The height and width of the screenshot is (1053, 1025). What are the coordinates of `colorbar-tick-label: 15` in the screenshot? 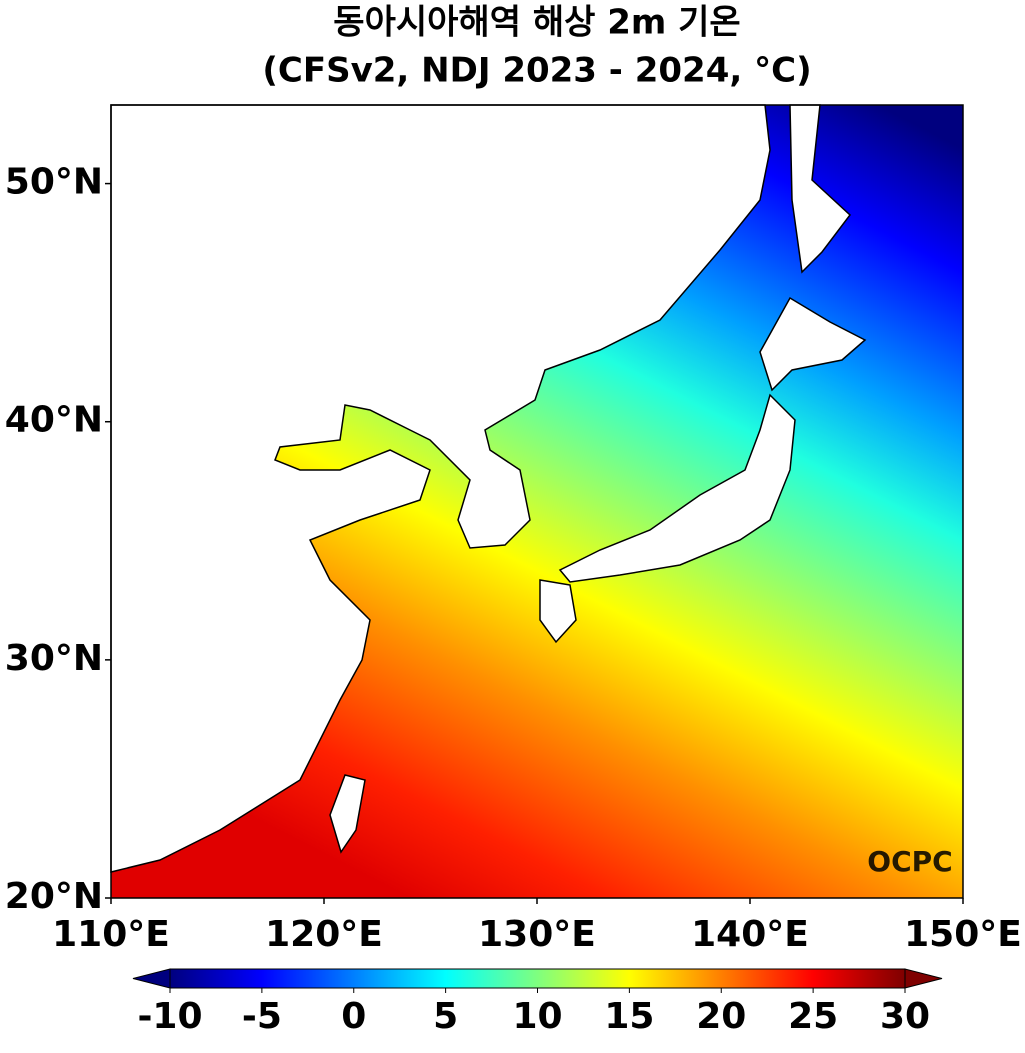 It's located at (629, 1016).